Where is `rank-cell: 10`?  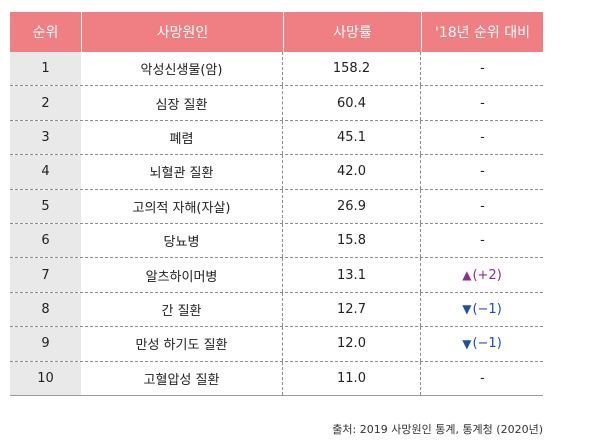
rank-cell: 10 is located at coordinates (45, 378).